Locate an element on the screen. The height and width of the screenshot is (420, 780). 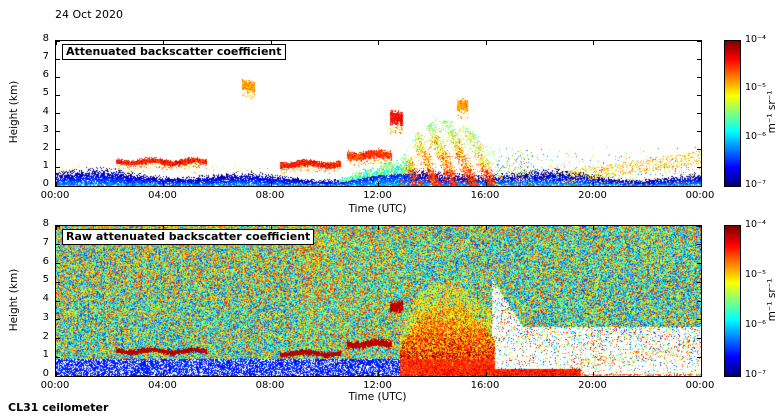
attenuated-panel-title: Attenuated backscatter coefficient is located at coordinates (174, 52).